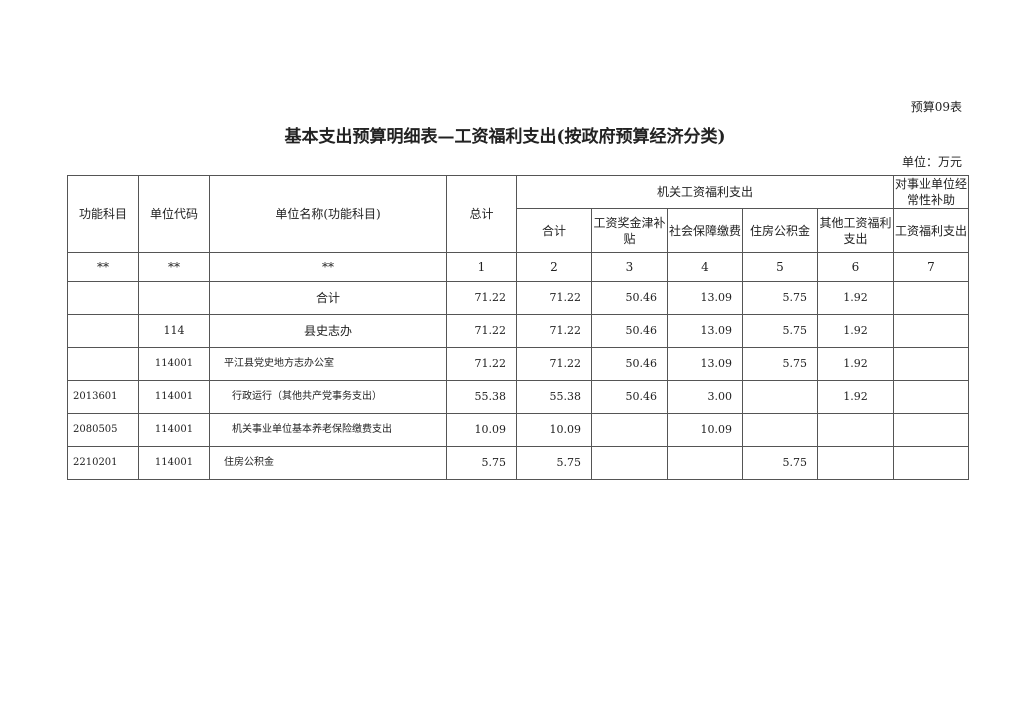 The width and height of the screenshot is (1010, 714). Describe the element at coordinates (174, 331) in the screenshot. I see `unit-code-cell: 114` at that location.